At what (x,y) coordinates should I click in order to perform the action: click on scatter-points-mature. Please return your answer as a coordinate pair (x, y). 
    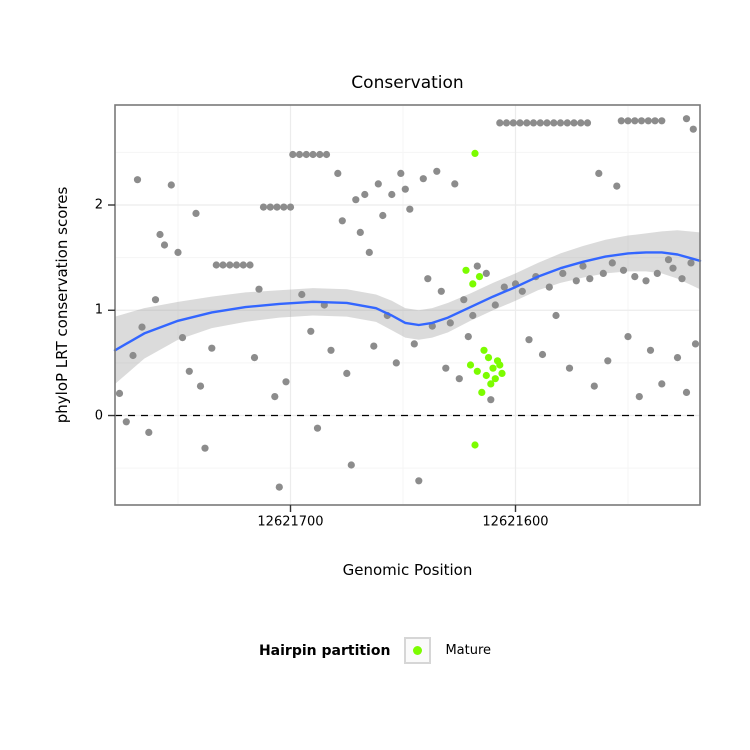
    Looking at the image, I should click on (484, 299).